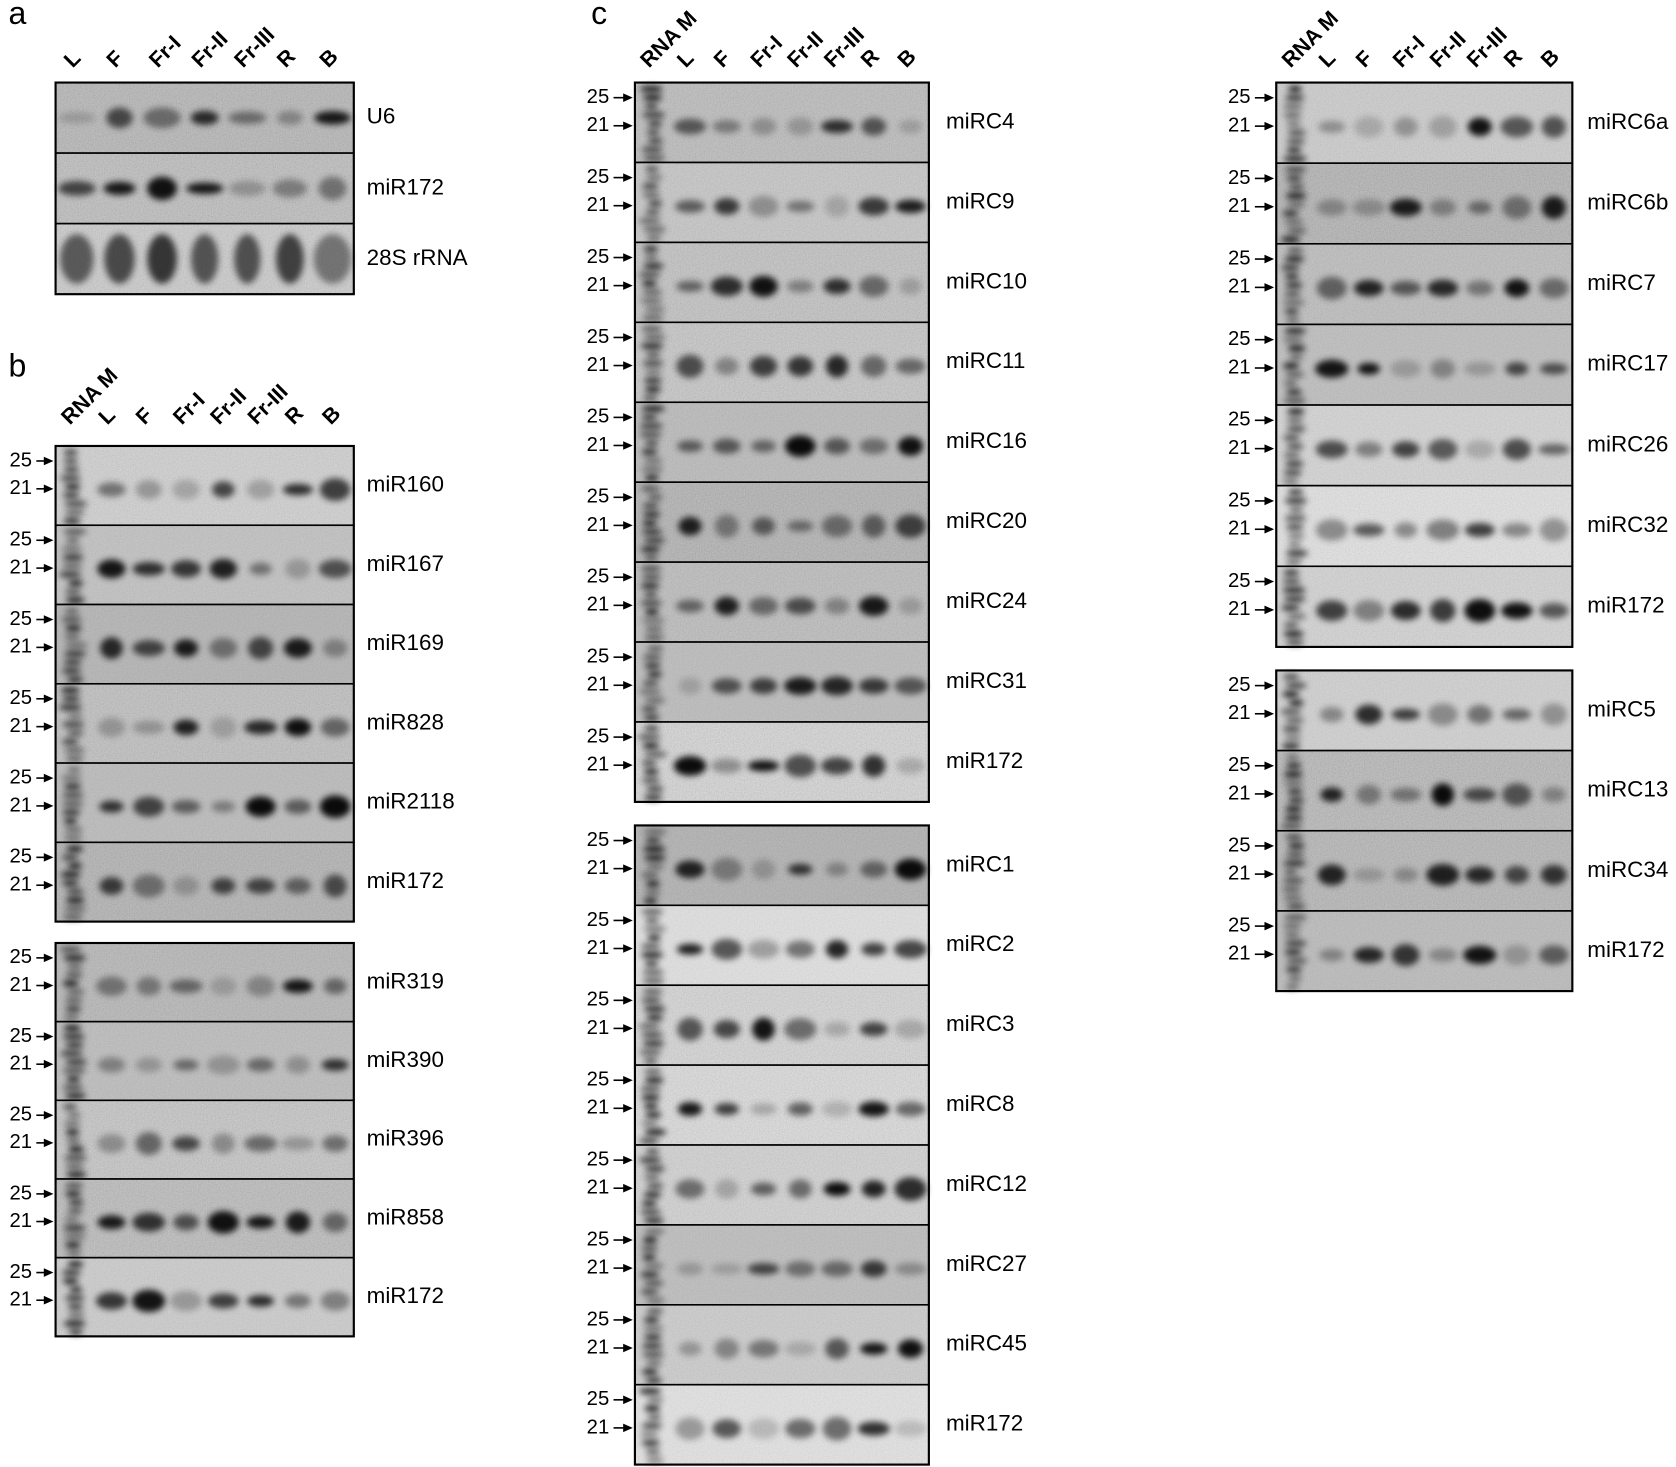 The width and height of the screenshot is (1676, 1467). I want to click on blot-label: miRC12, so click(986, 1183).